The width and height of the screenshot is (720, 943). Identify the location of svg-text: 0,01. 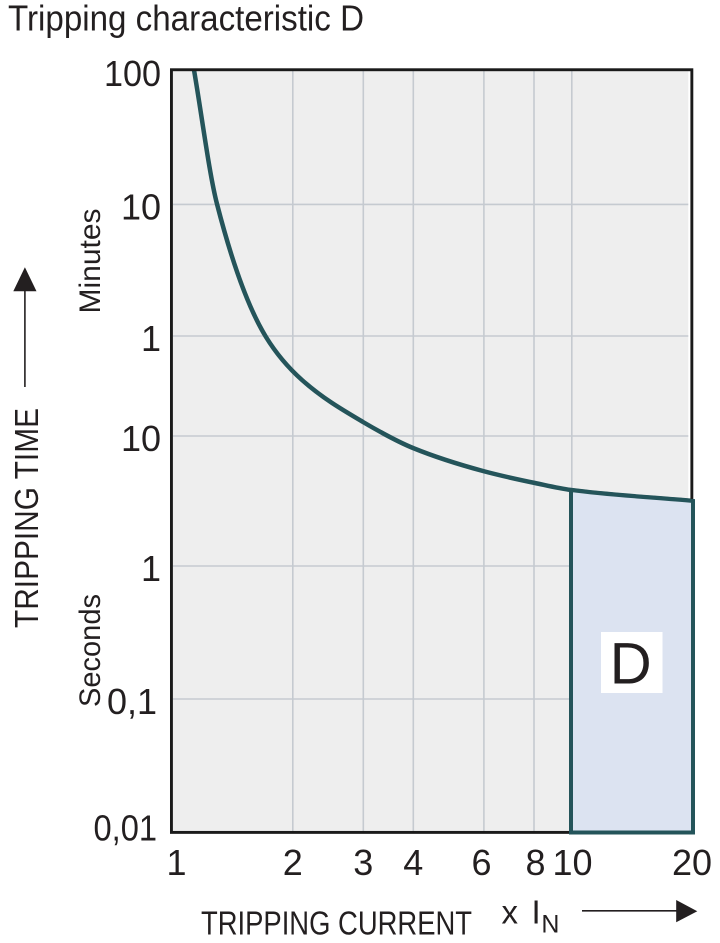
(126, 828).